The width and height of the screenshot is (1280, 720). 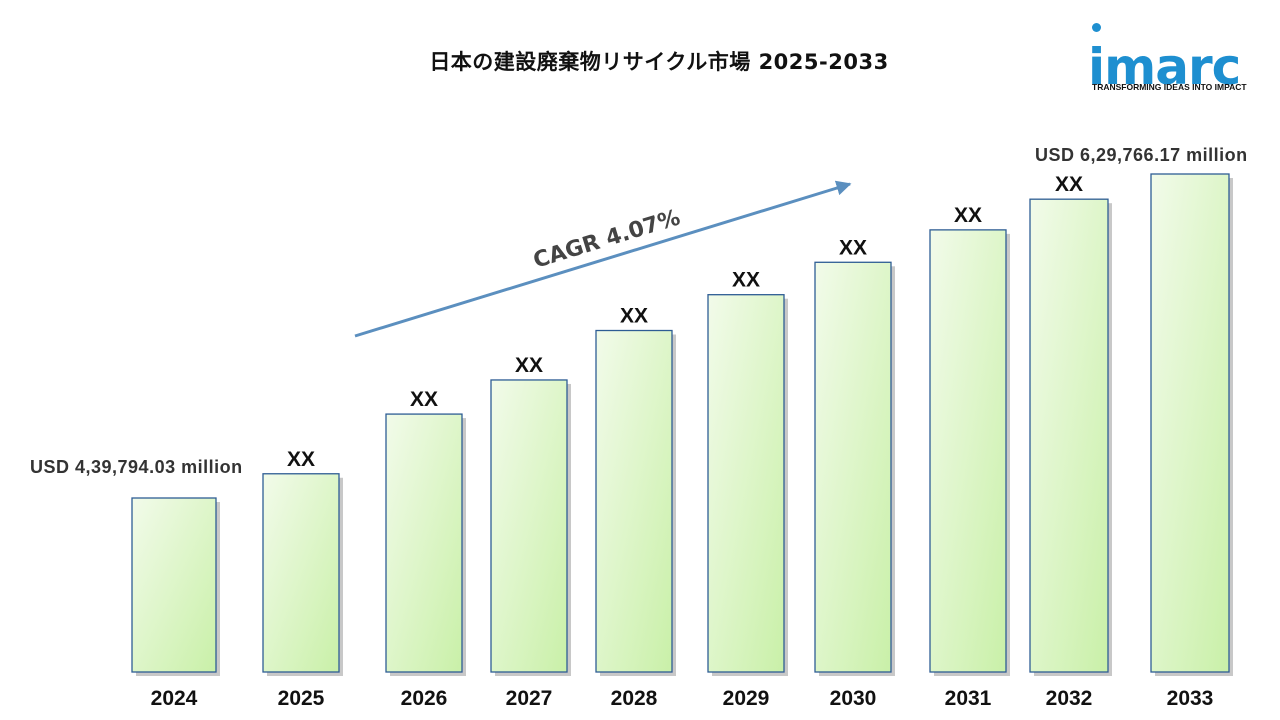 I want to click on x-tick-label-2029: 2029, so click(x=746, y=698).